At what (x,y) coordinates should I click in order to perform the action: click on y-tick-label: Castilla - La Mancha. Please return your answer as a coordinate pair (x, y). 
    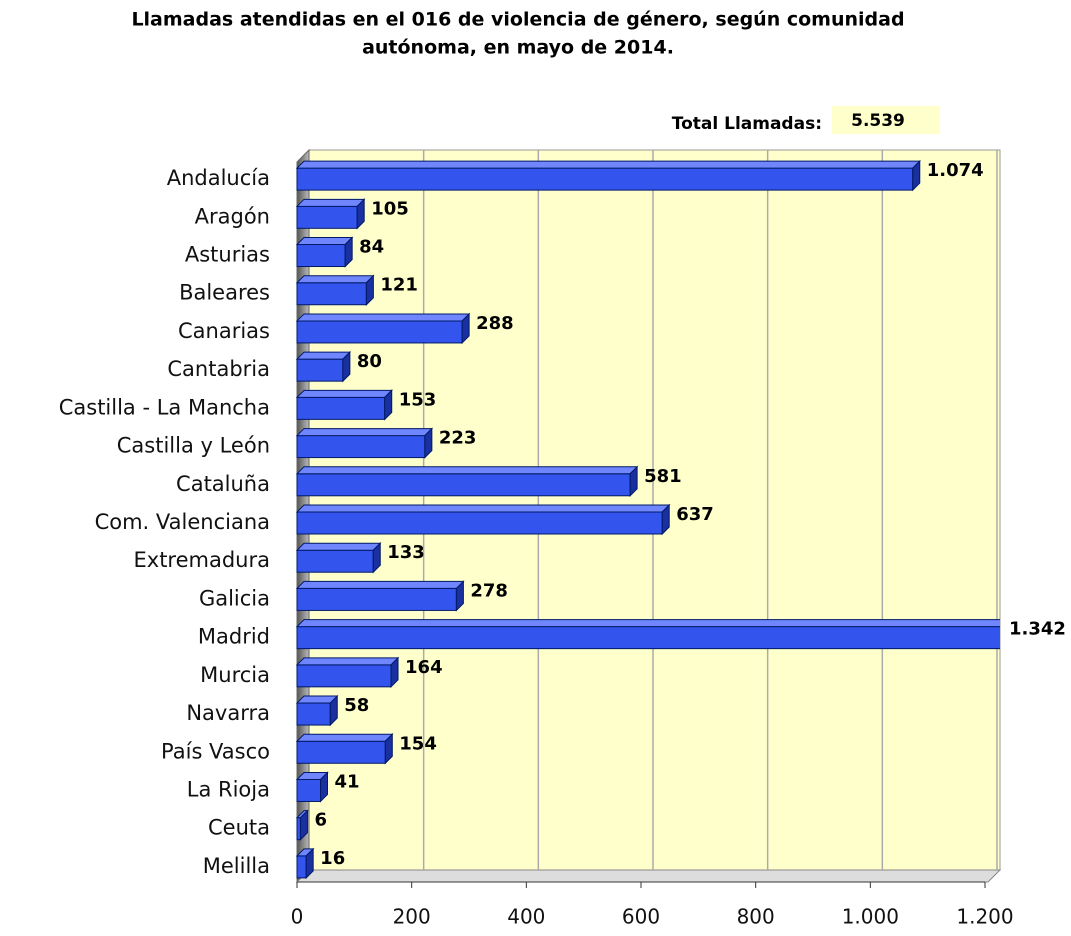
    Looking at the image, I should click on (164, 407).